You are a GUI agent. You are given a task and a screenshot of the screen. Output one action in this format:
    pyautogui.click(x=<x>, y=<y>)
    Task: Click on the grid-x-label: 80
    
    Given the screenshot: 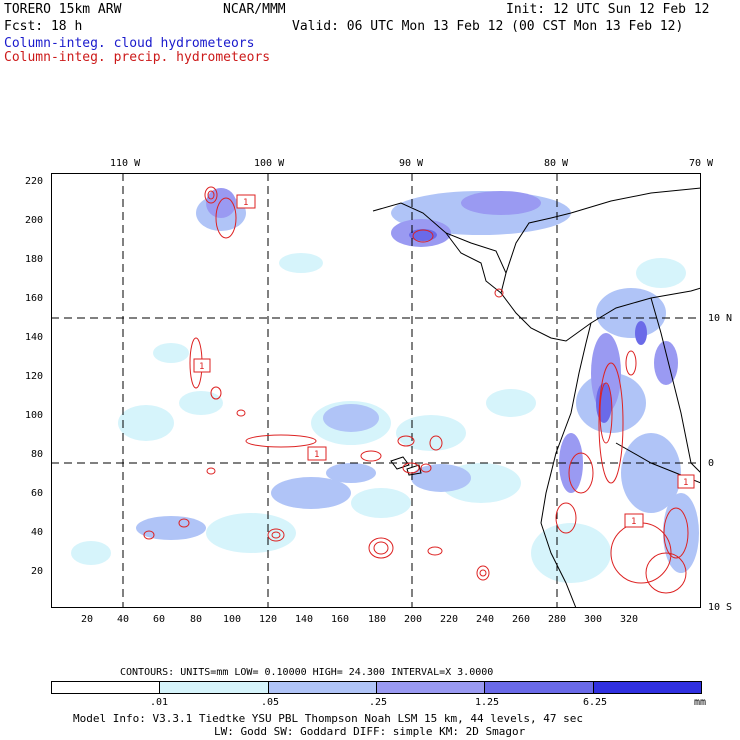 What is the action you would take?
    pyautogui.click(x=196, y=619)
    